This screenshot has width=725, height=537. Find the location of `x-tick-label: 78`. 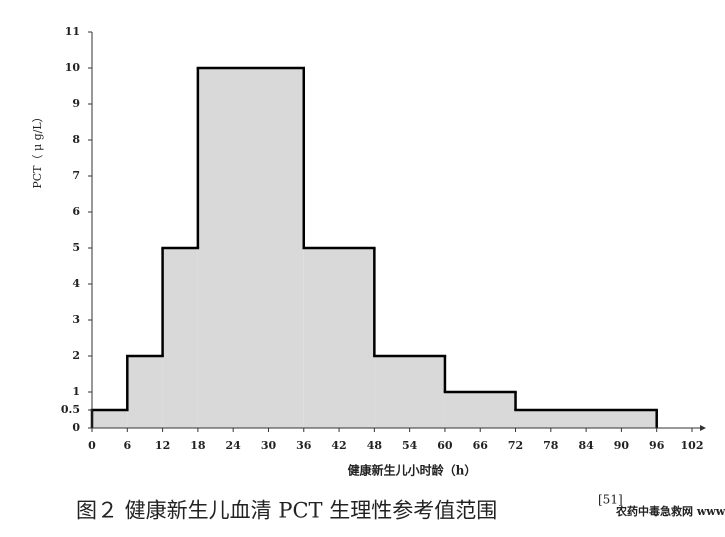

x-tick-label: 78 is located at coordinates (551, 445).